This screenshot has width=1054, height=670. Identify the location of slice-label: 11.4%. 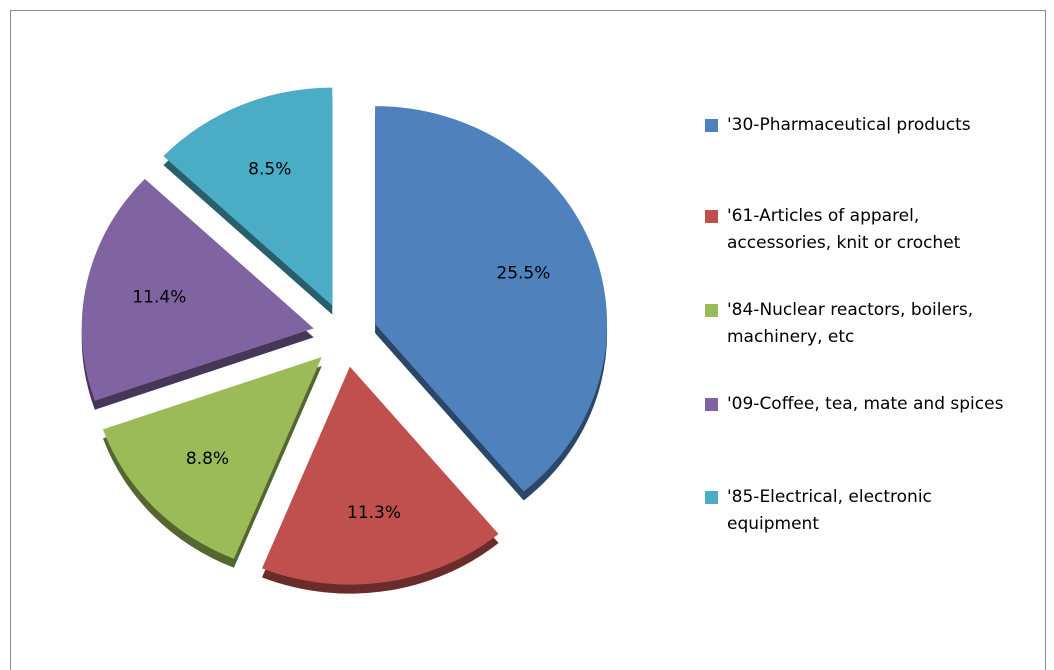
(159, 298).